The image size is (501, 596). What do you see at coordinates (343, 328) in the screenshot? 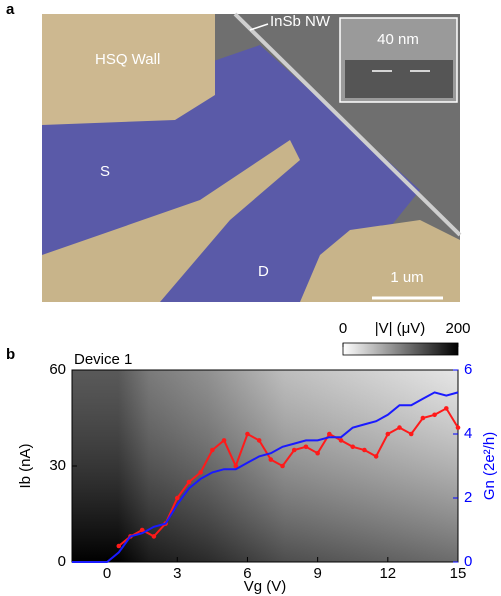
I see `colorbar-tick-label: 0` at bounding box center [343, 328].